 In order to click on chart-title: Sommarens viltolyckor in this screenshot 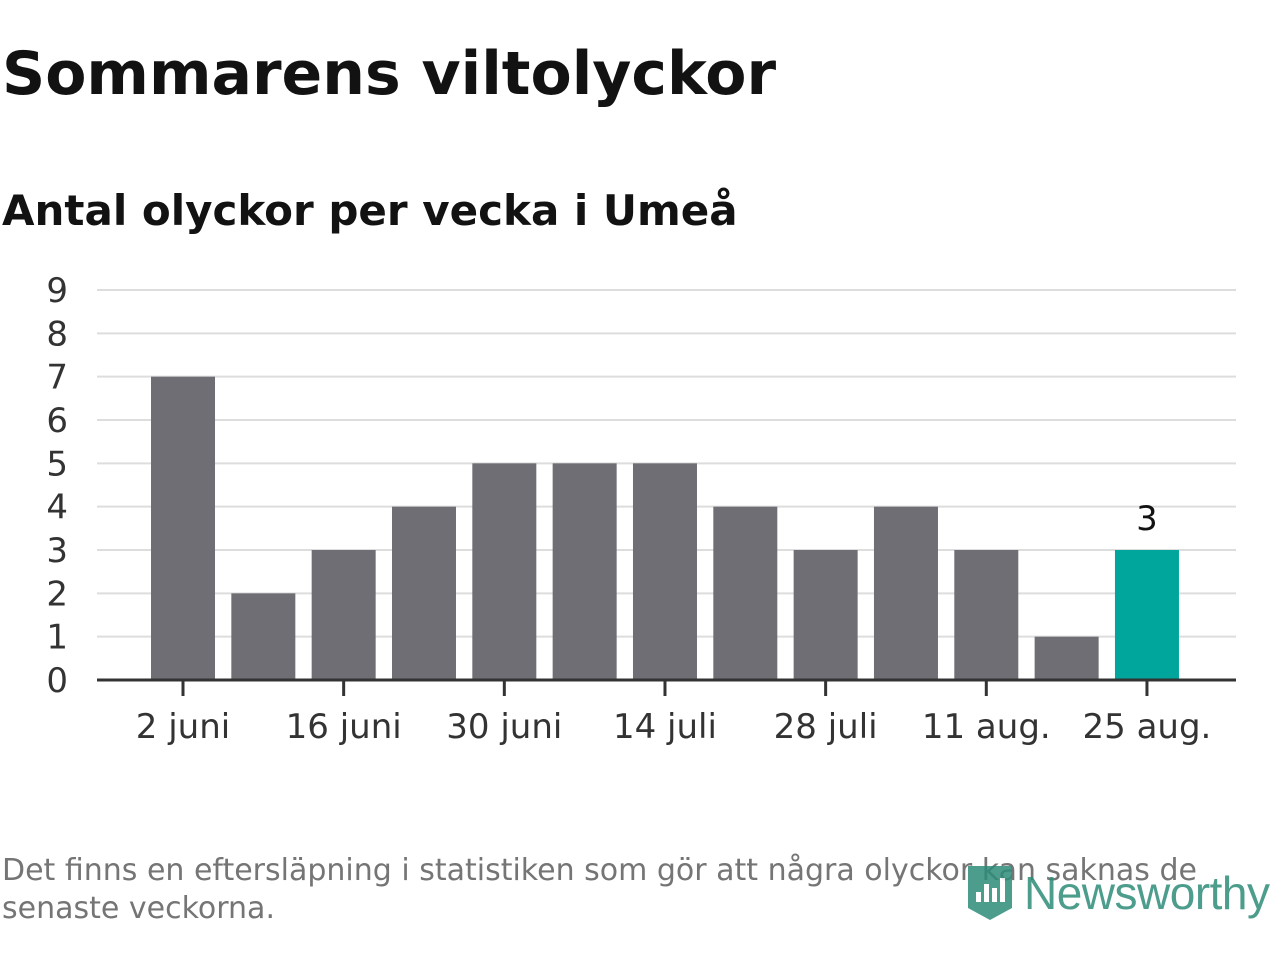, I will do `click(389, 74)`.